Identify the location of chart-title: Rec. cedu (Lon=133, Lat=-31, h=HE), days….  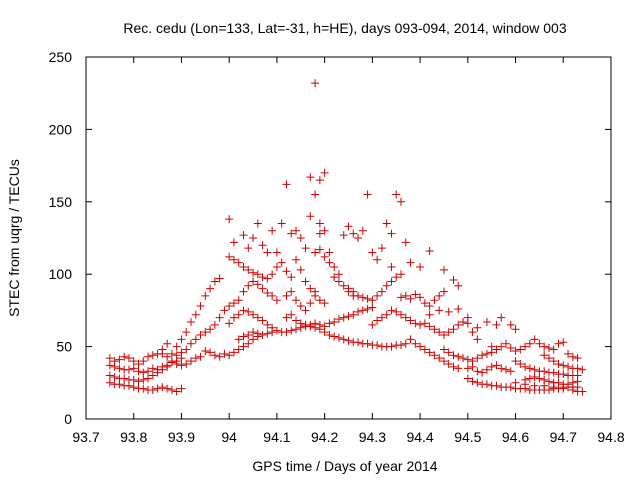
(344, 28).